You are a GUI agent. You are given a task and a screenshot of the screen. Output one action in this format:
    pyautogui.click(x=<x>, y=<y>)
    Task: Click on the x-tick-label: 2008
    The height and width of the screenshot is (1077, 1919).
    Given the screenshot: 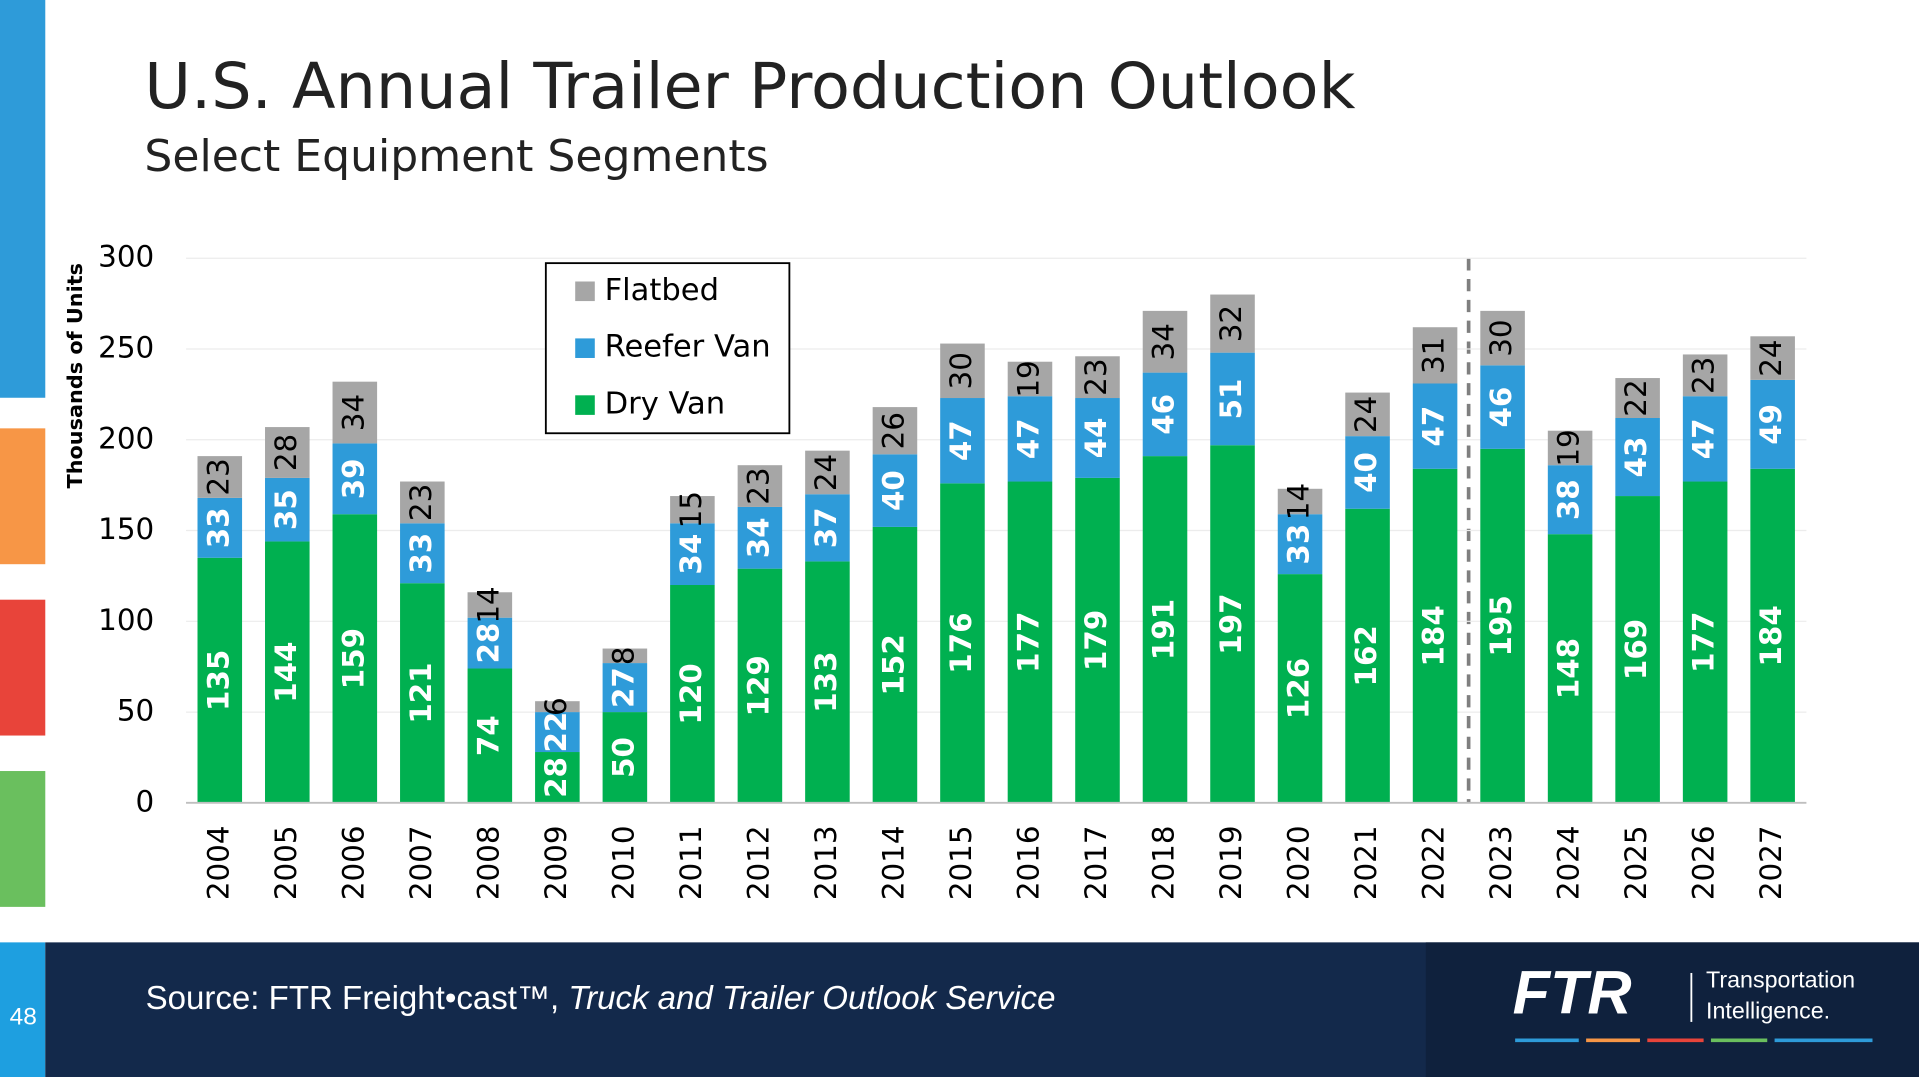 What is the action you would take?
    pyautogui.click(x=488, y=862)
    